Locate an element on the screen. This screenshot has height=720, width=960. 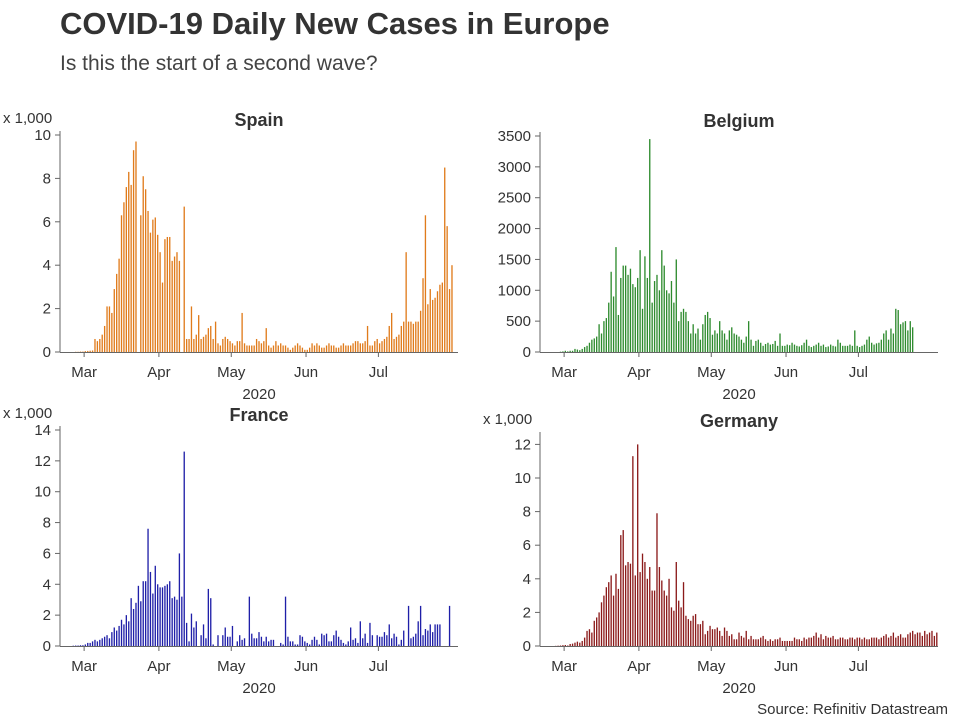
panel-title: Germany is located at coordinates (739, 421).